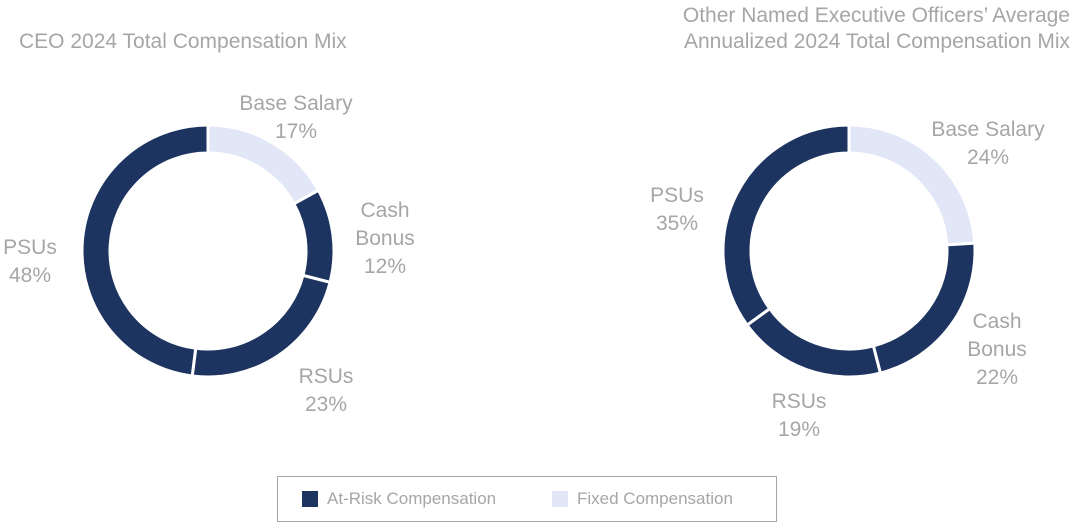 The image size is (1078, 526). What do you see at coordinates (30, 261) in the screenshot?
I see `slice-label-psus: PSUs 48%` at bounding box center [30, 261].